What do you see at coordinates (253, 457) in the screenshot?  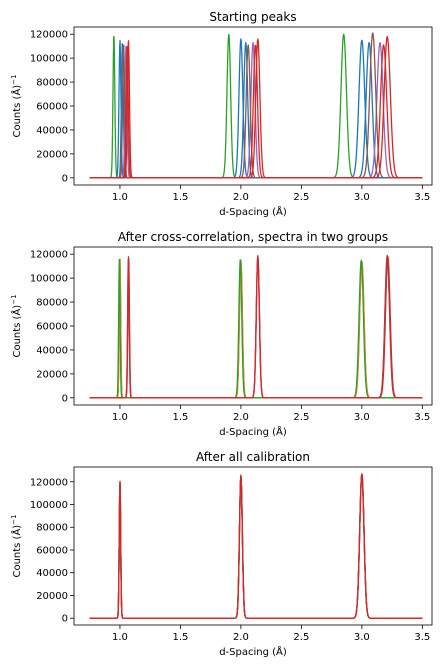 I see `chart-title: After all calibration` at bounding box center [253, 457].